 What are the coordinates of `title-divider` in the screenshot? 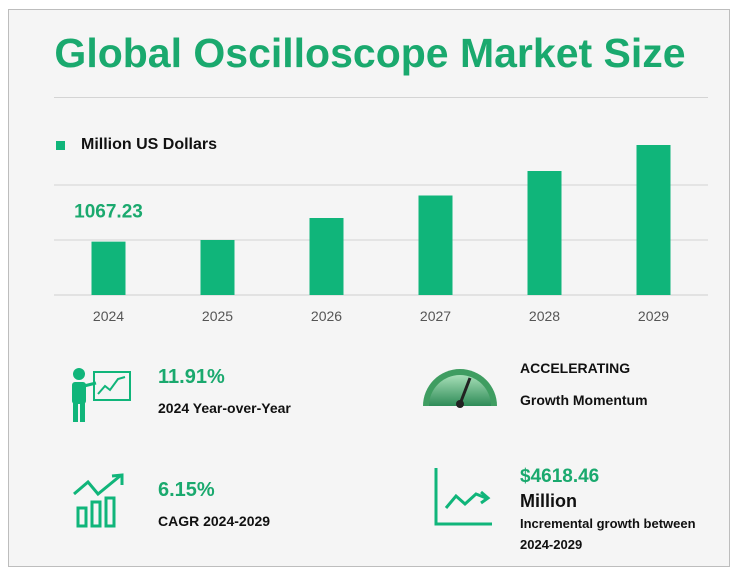 It's located at (381, 97).